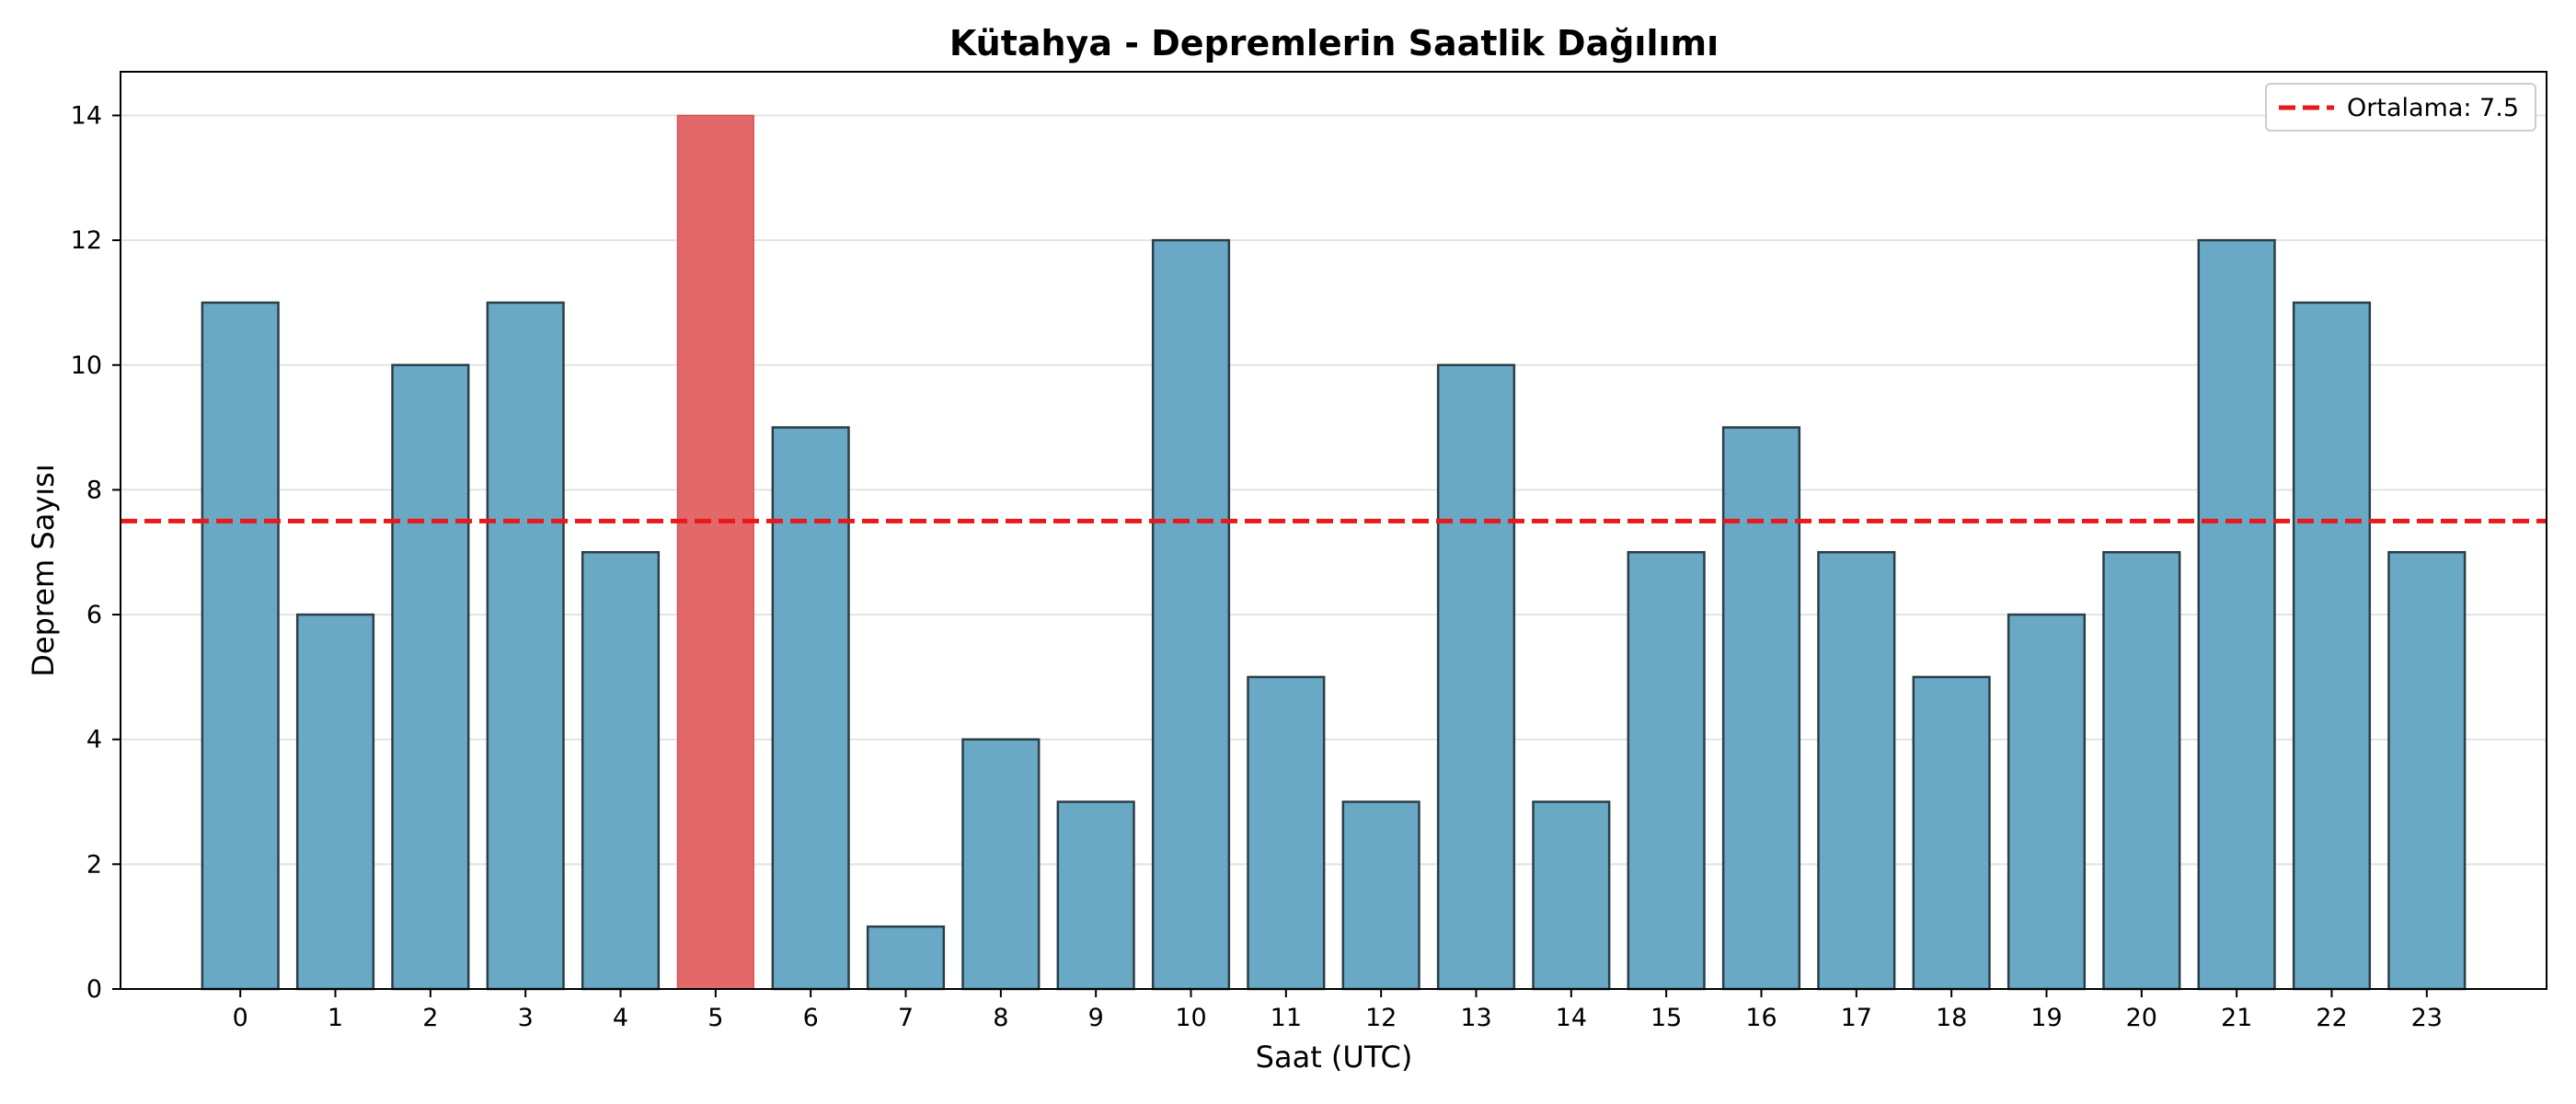  Describe the element at coordinates (1381, 1018) in the screenshot. I see `x-tick-label: 12` at that location.